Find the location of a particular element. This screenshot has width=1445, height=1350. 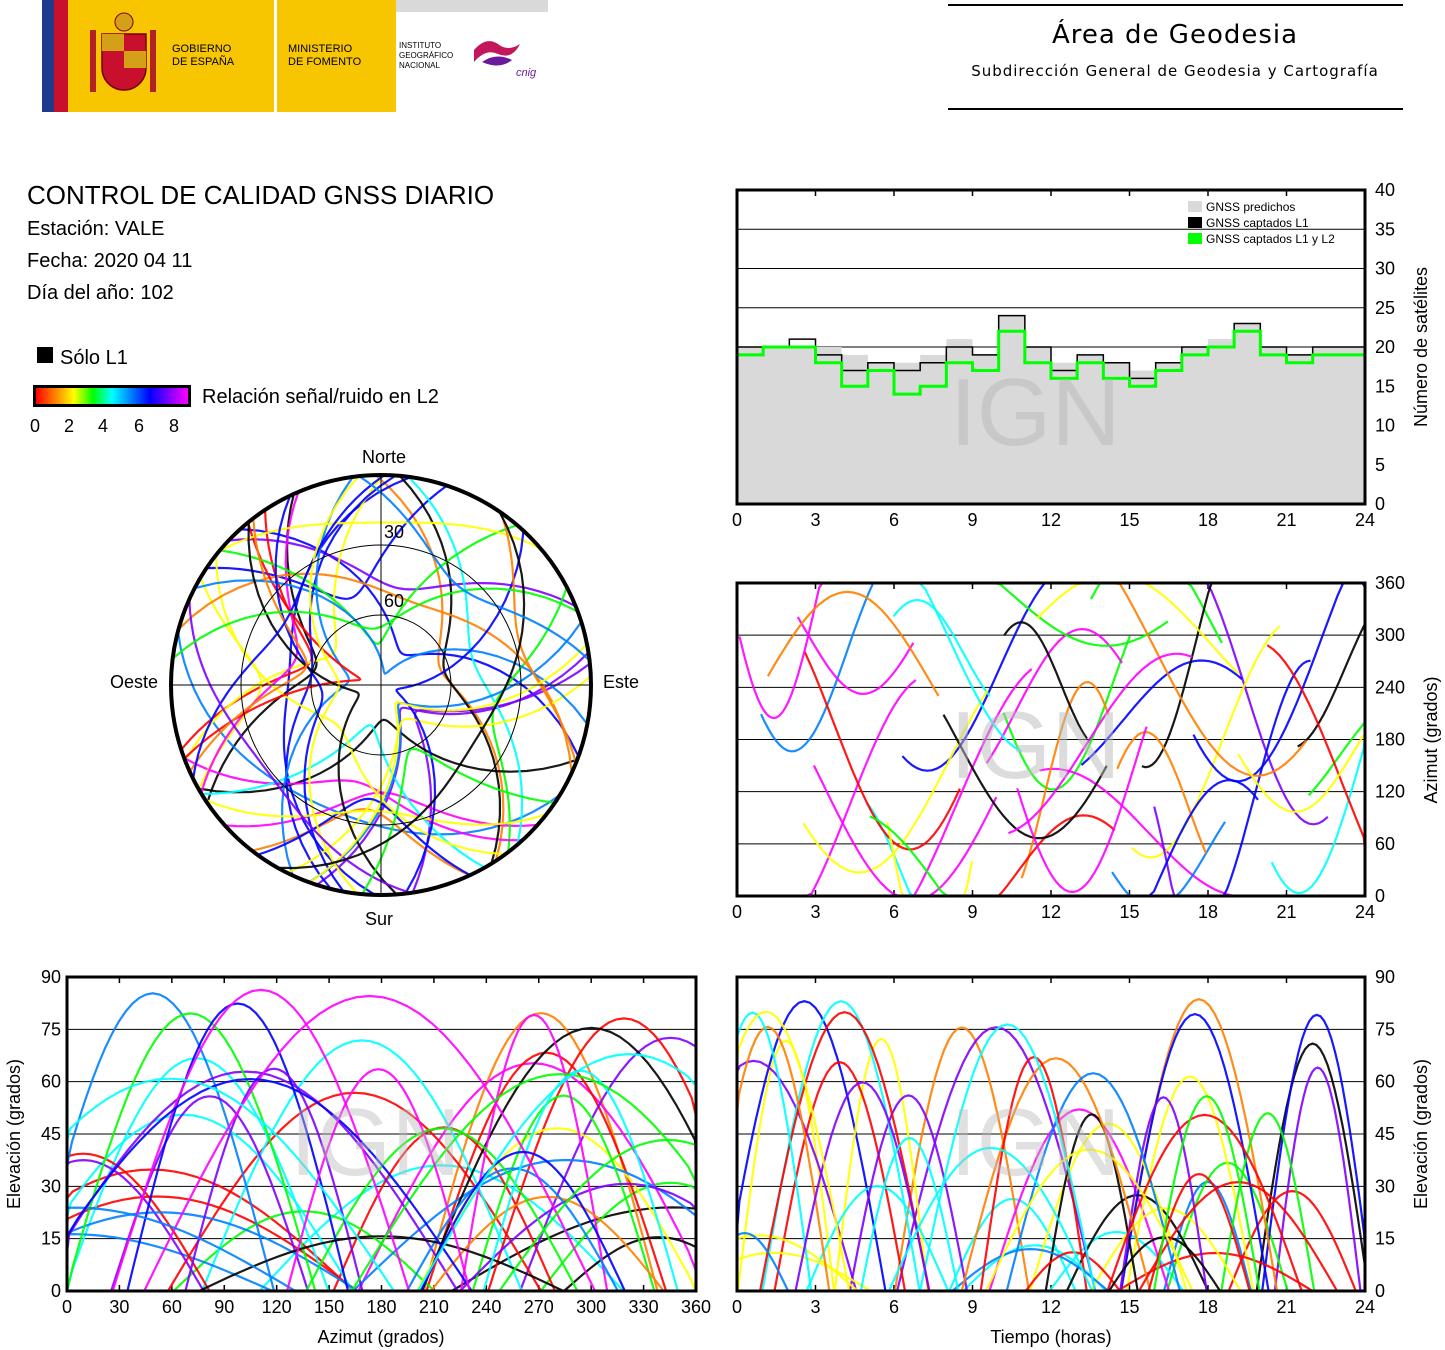

y-tick-label: 90 is located at coordinates (51, 977).